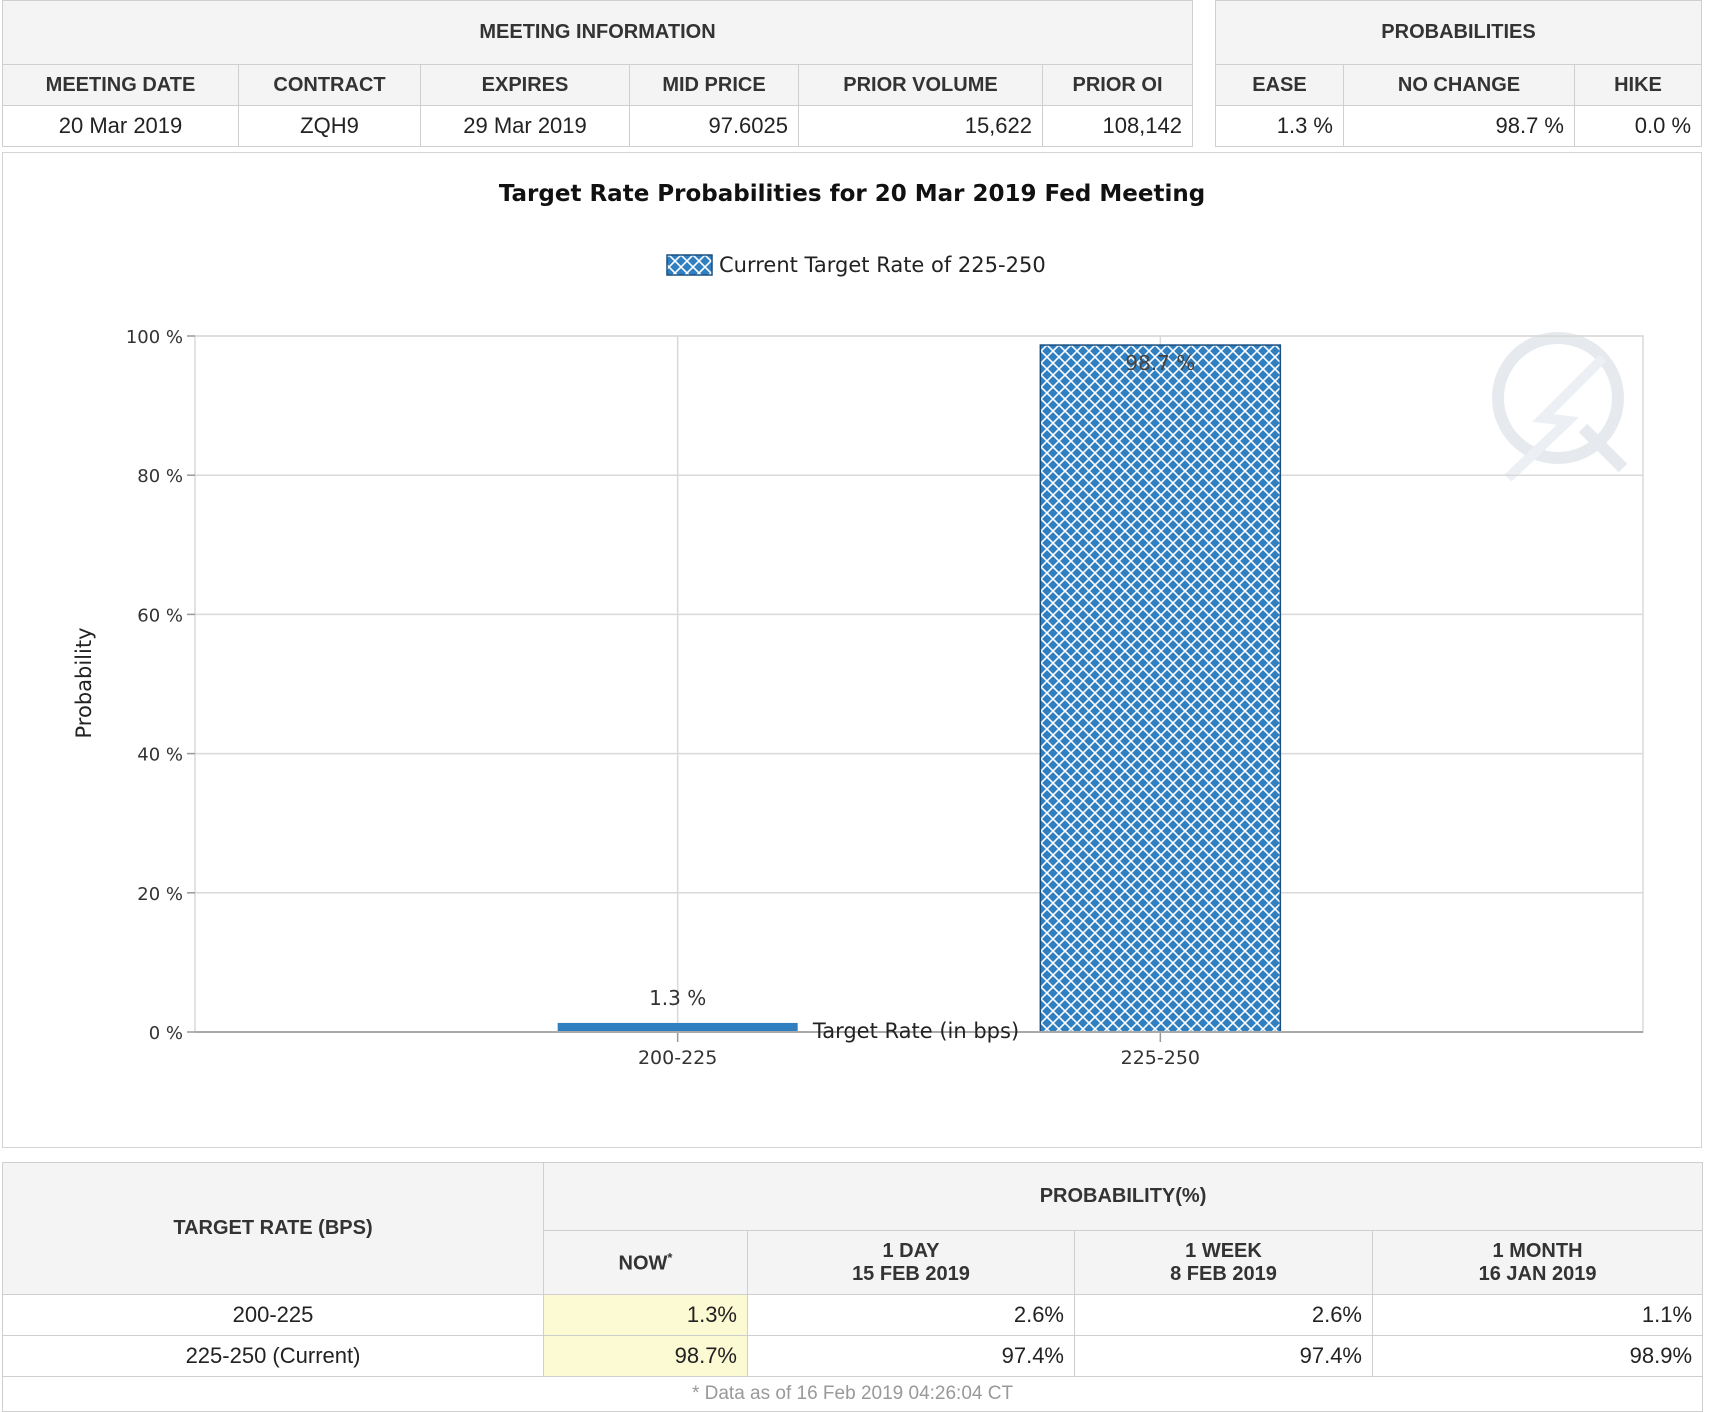  What do you see at coordinates (1279, 85) in the screenshot?
I see `col-ease: EASE` at bounding box center [1279, 85].